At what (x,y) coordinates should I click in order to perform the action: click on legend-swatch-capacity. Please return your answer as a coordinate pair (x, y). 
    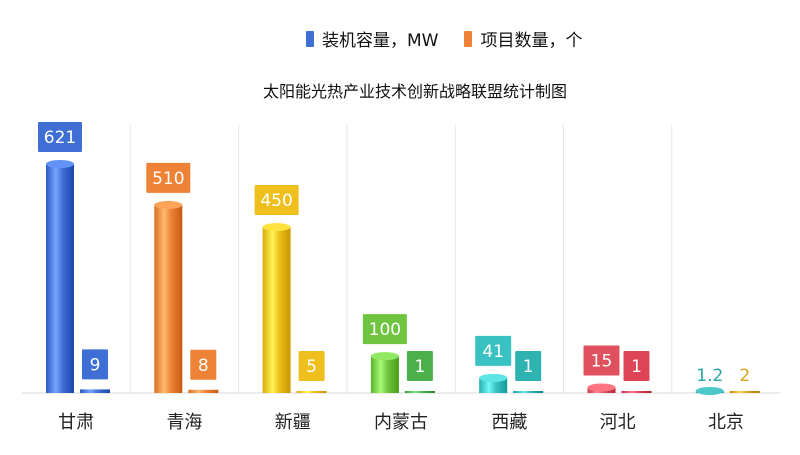
    Looking at the image, I should click on (310, 38).